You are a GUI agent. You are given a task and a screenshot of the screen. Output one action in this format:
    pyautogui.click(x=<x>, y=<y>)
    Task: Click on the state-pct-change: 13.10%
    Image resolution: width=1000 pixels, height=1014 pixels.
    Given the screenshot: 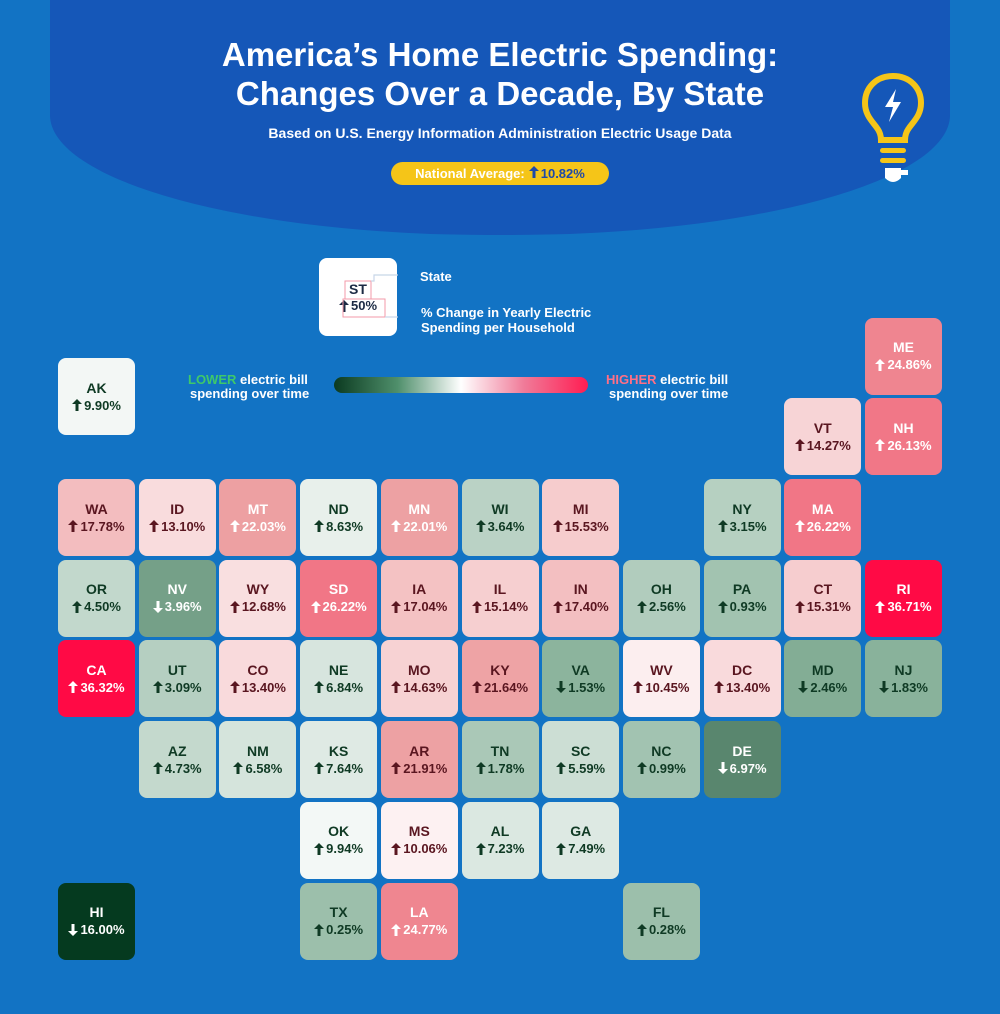 What is the action you would take?
    pyautogui.click(x=177, y=526)
    